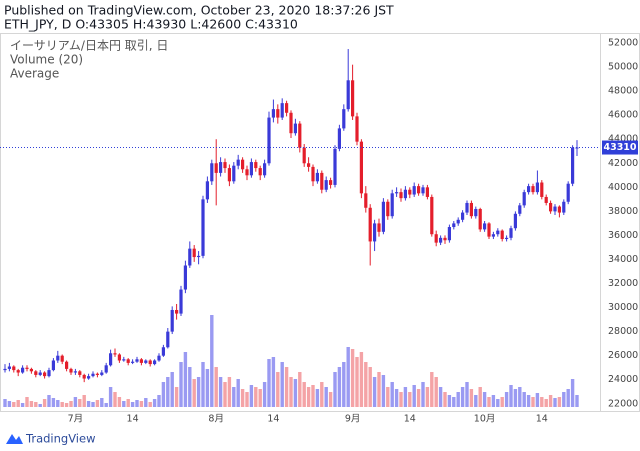  Describe the element at coordinates (623, 187) in the screenshot. I see `y-tick-label: 40000` at that location.